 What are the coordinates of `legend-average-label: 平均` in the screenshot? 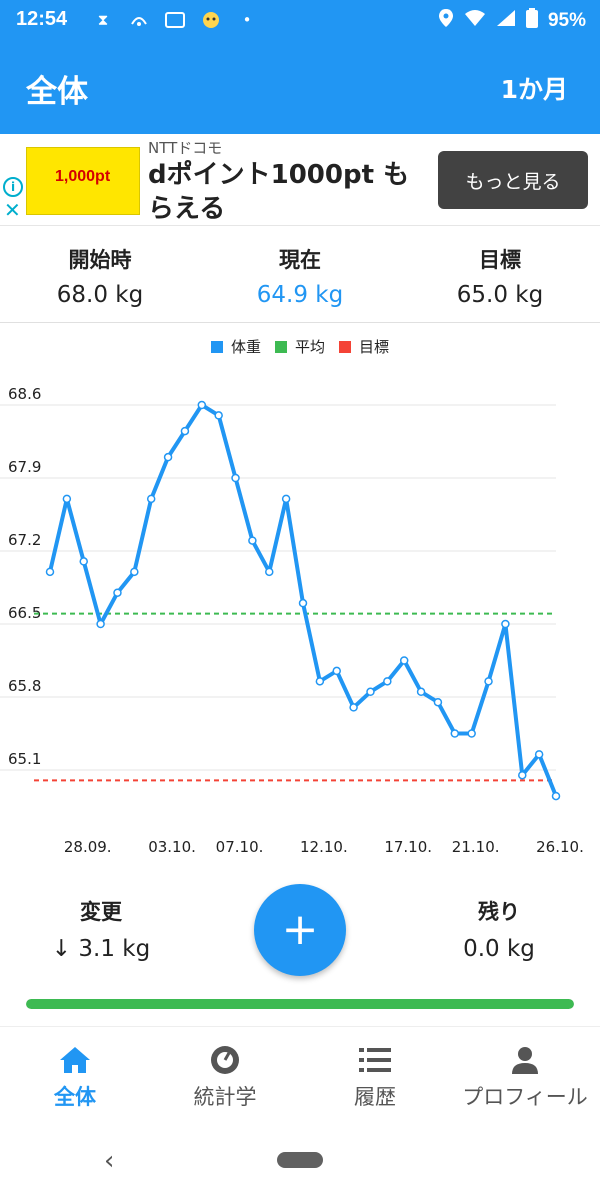 It's located at (309, 347).